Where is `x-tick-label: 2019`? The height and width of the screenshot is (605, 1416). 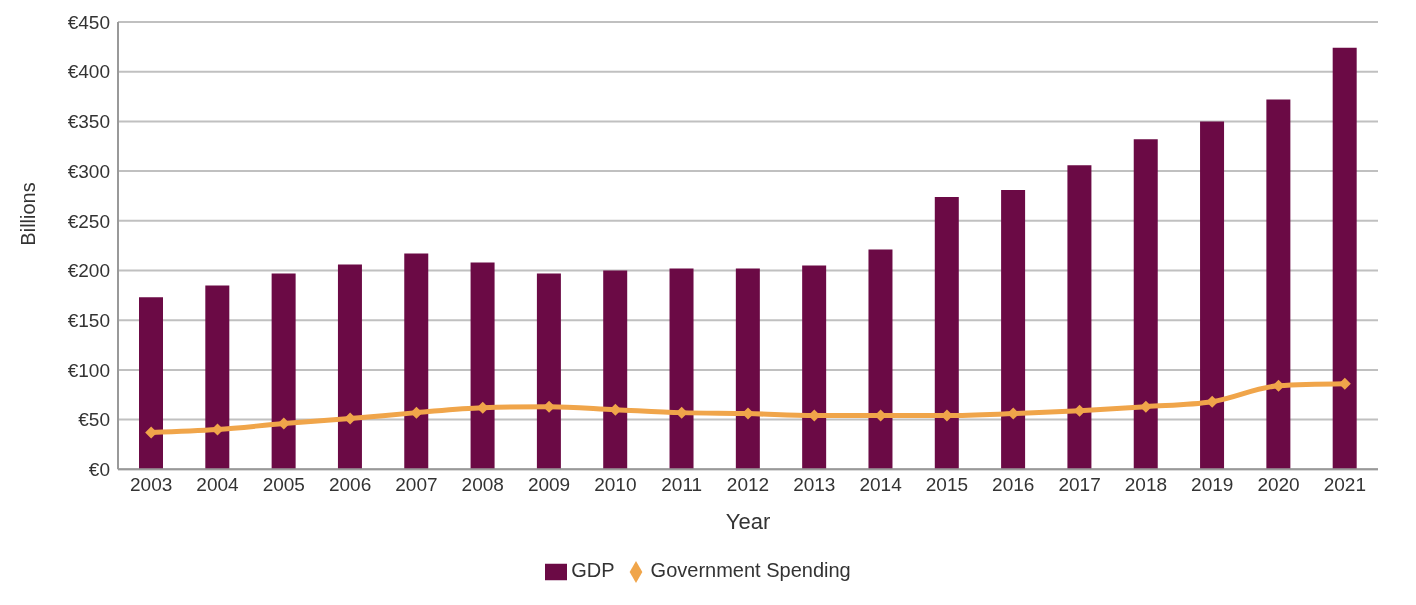 x-tick-label: 2019 is located at coordinates (1212, 484).